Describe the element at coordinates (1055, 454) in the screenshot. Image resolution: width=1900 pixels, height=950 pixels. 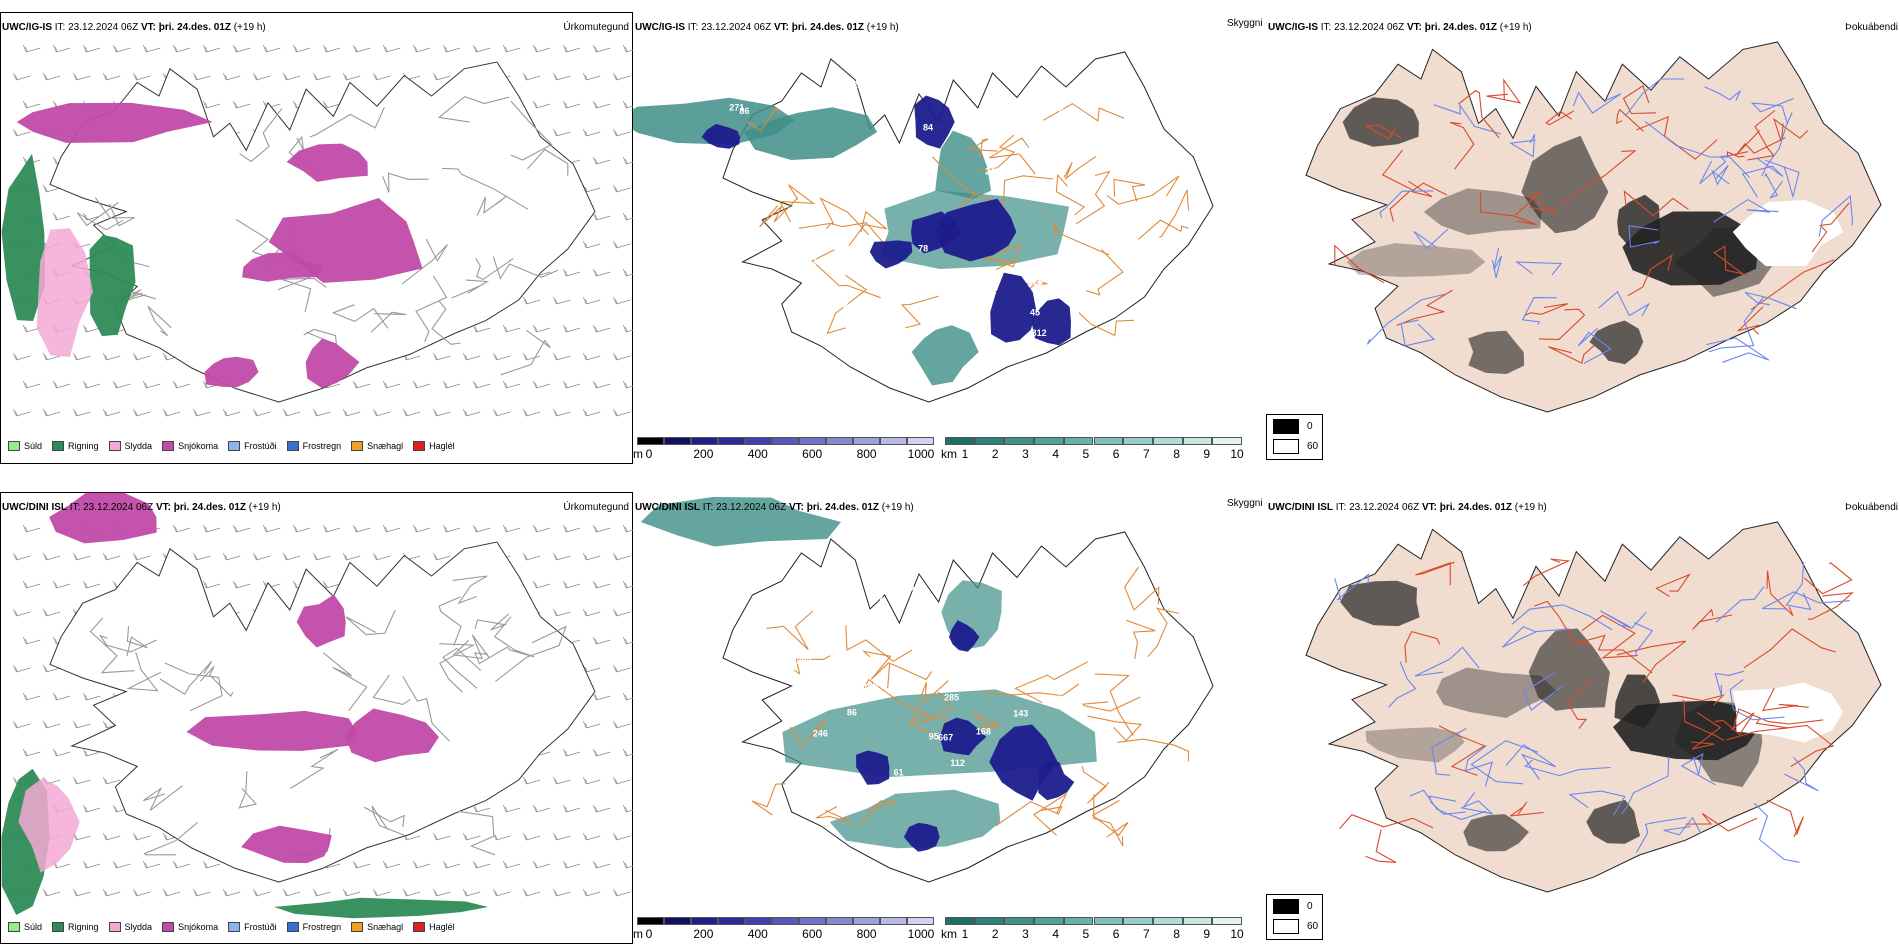
I see `colorbar-tick: 4` at that location.